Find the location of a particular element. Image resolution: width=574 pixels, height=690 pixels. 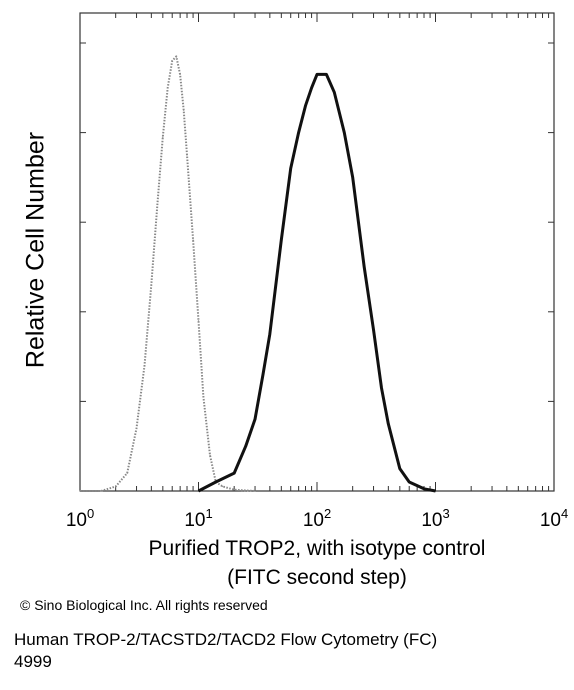

x-tick-labels: 10⁰ 10¹ 10² 10³ 10⁴ is located at coordinates (317, 518).